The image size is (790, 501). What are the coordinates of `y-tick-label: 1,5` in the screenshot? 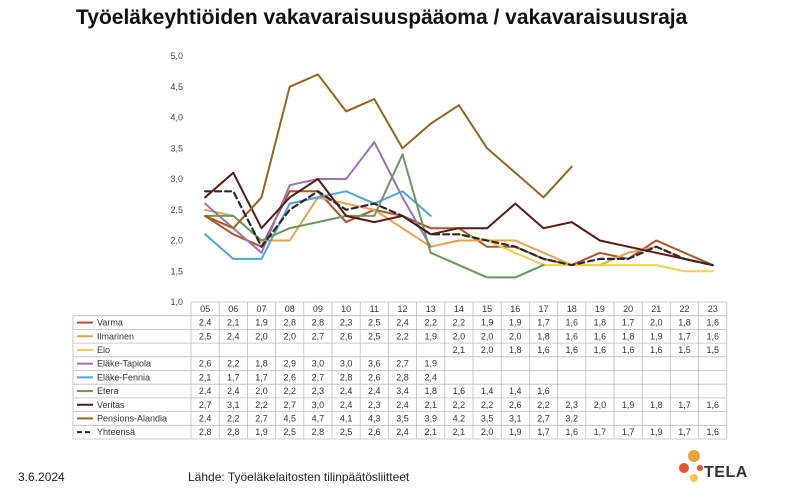 It's located at (176, 271).